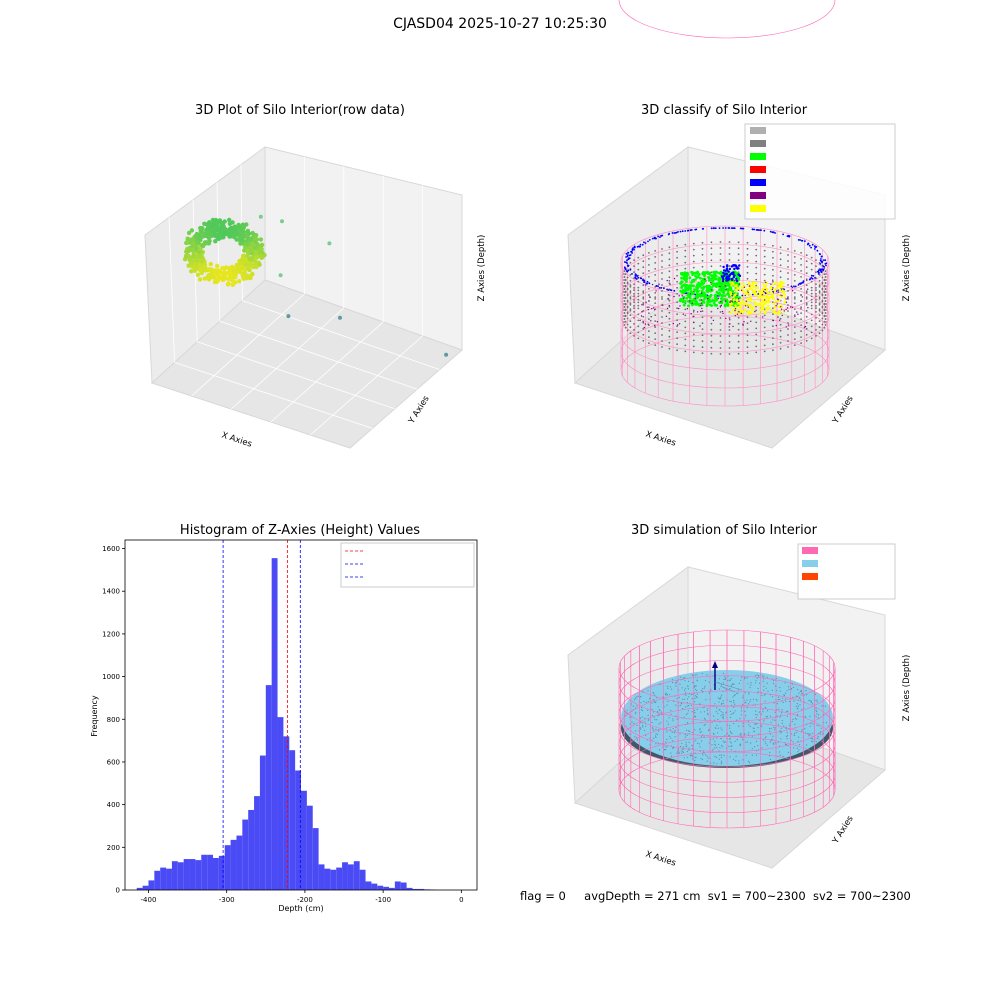 The width and height of the screenshot is (1000, 1000). I want to click on plot-frame, so click(301, 715).